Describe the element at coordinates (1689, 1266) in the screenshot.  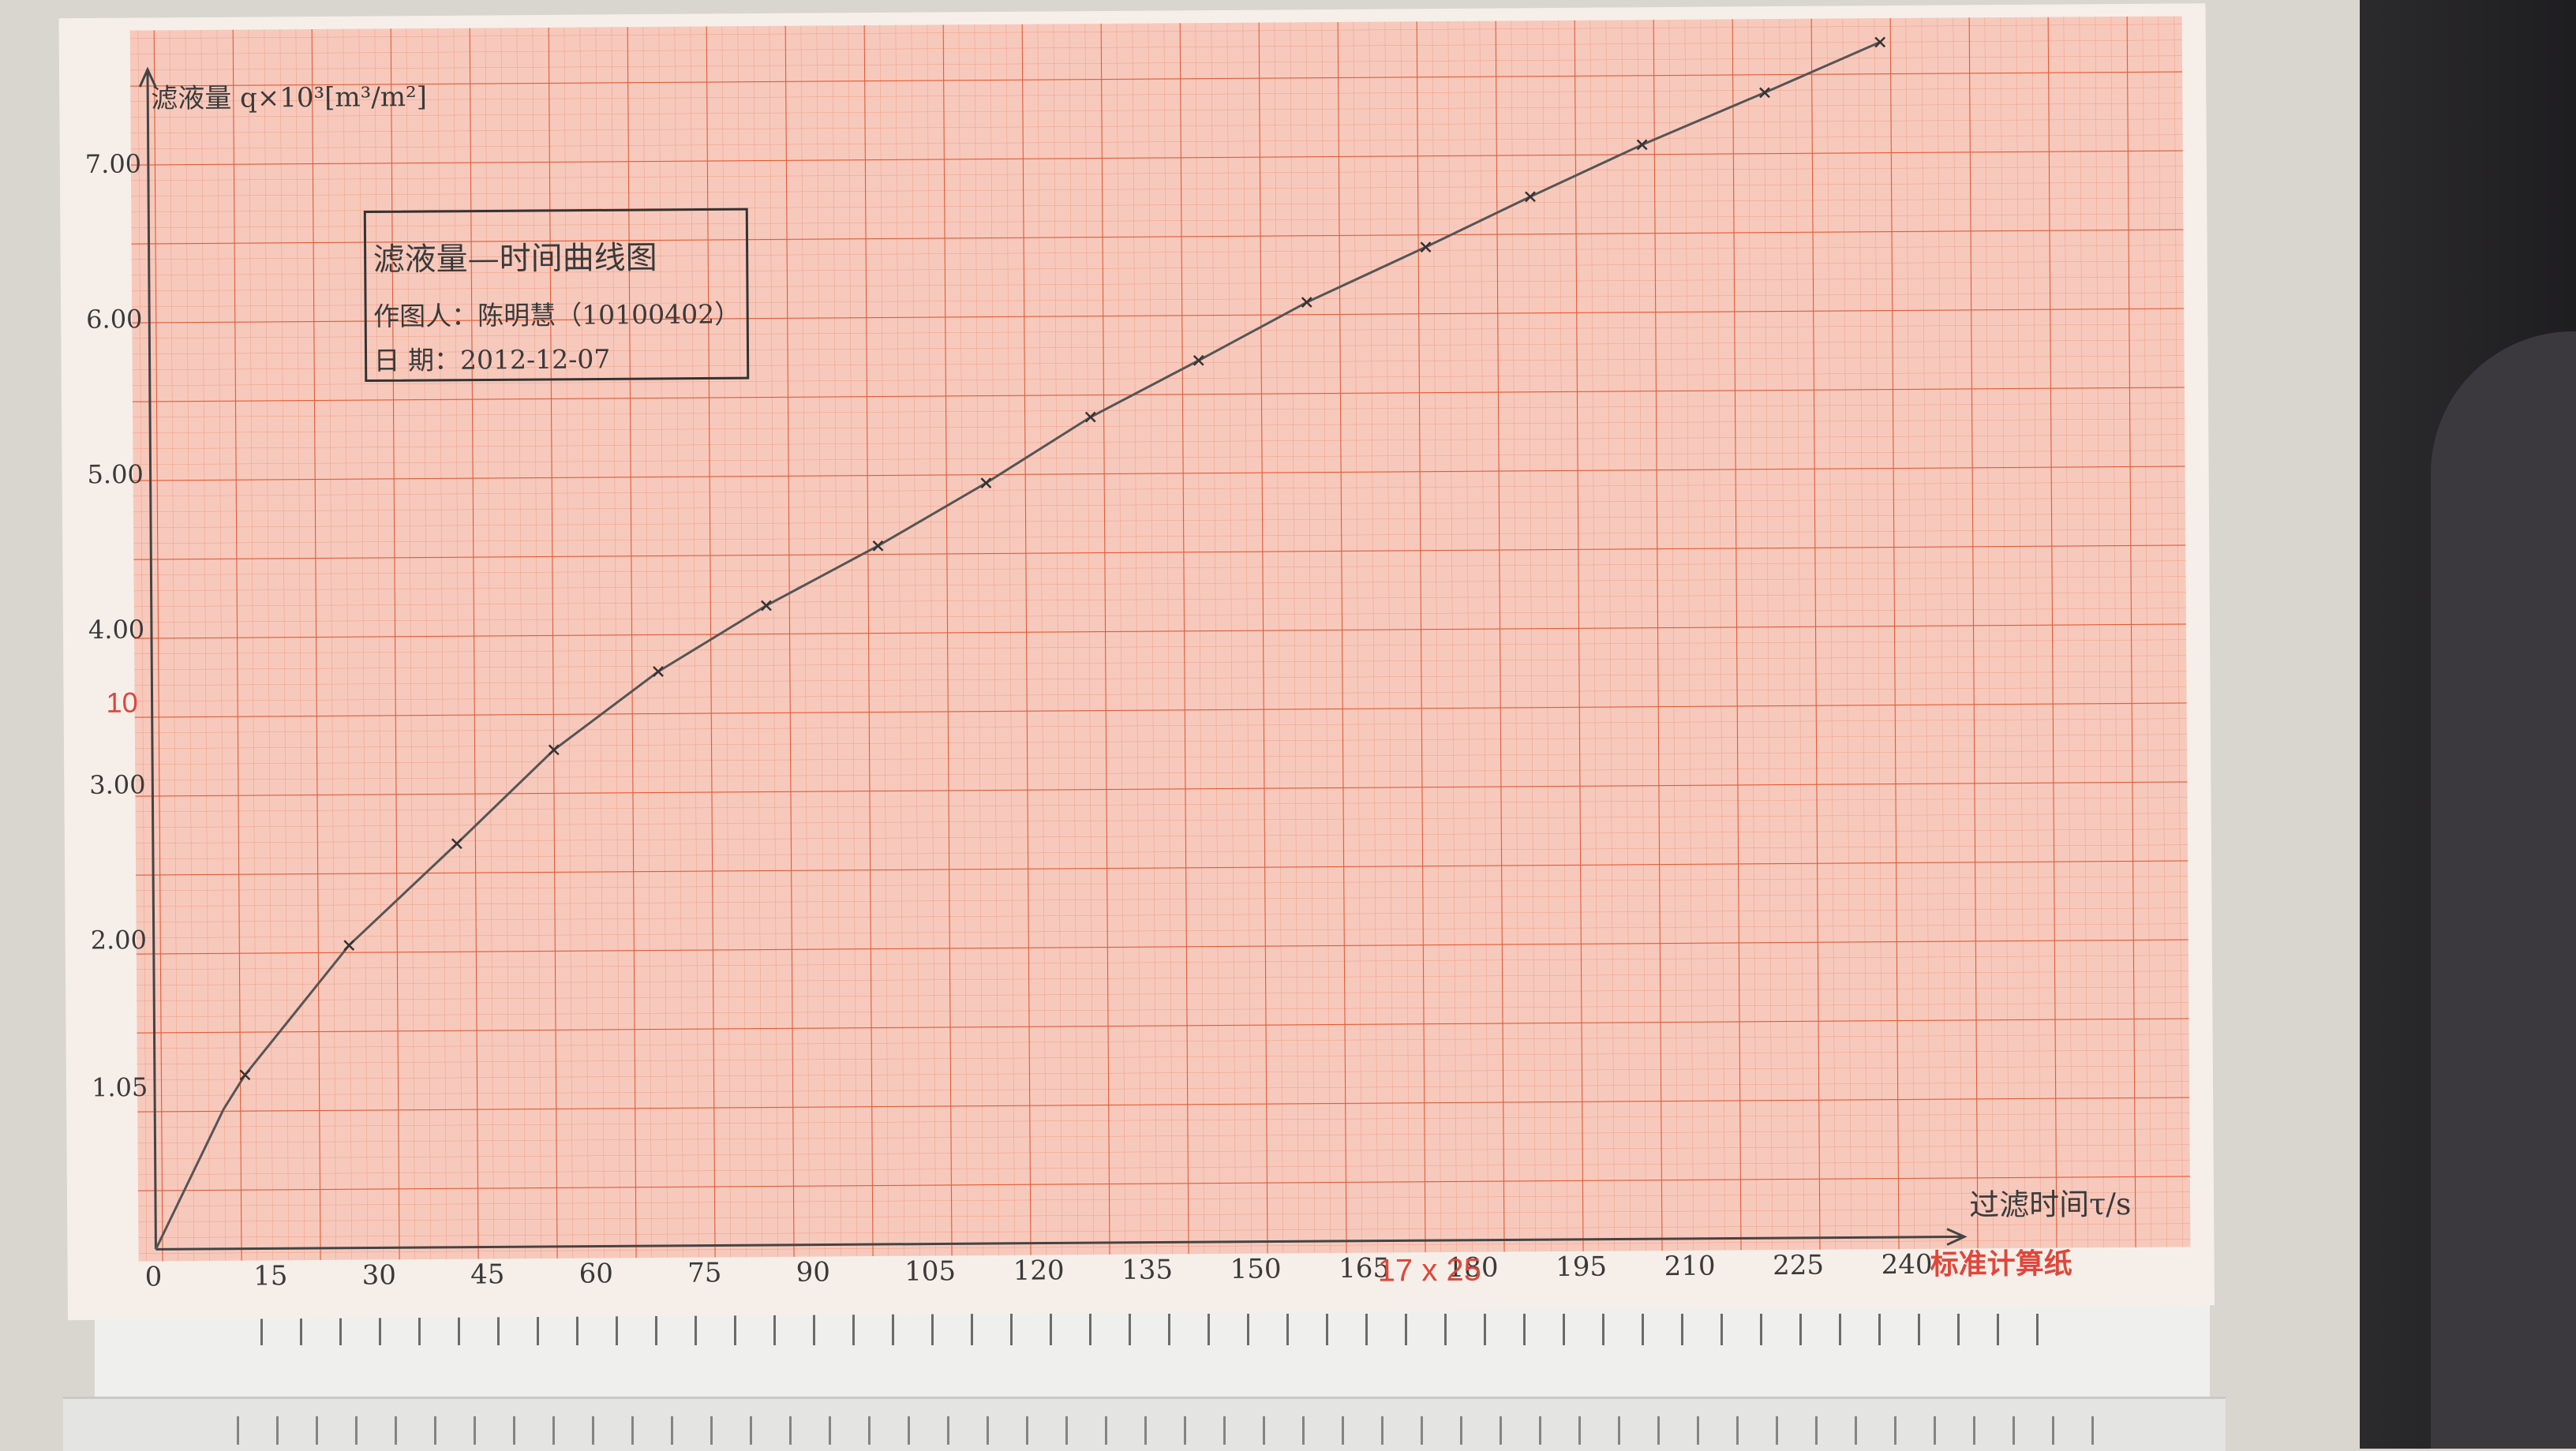
I see `x-tick-label: 210` at that location.